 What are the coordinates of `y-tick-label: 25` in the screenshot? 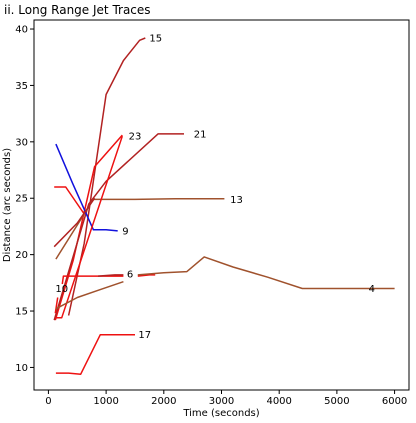 It's located at (21, 199).